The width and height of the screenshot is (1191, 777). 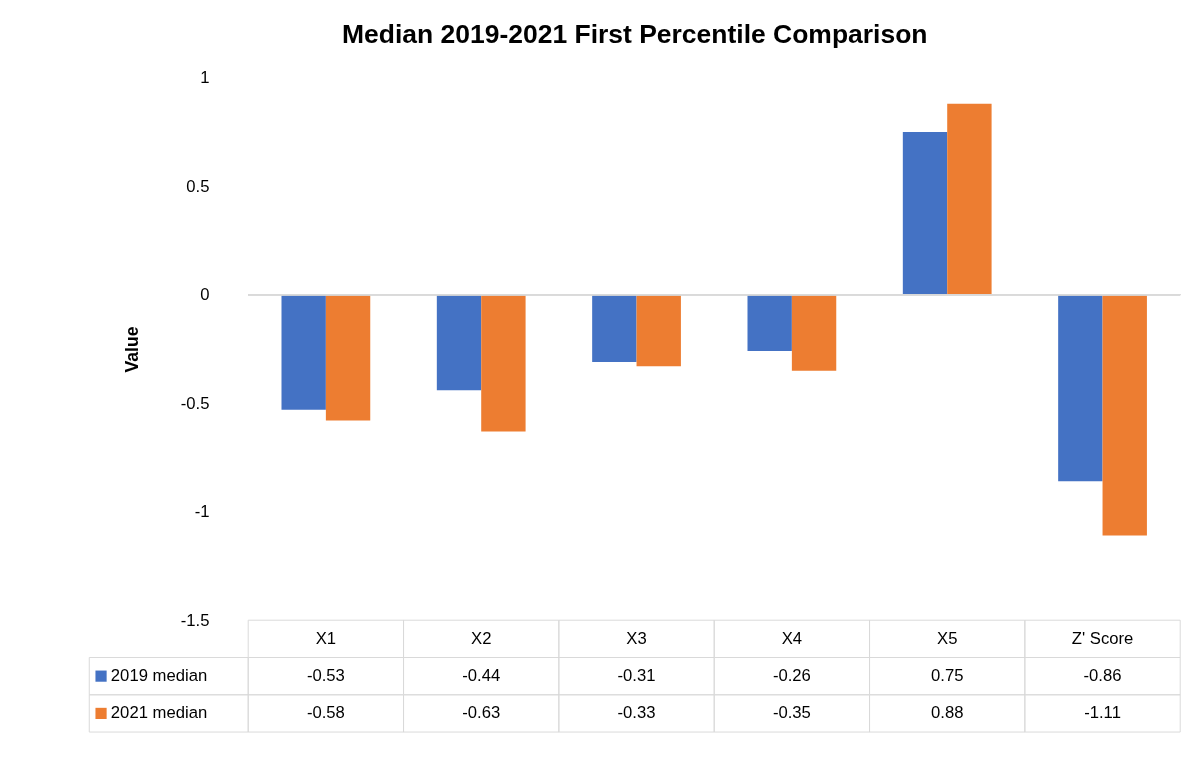 What do you see at coordinates (636, 638) in the screenshot?
I see `x-tick-label: X3` at bounding box center [636, 638].